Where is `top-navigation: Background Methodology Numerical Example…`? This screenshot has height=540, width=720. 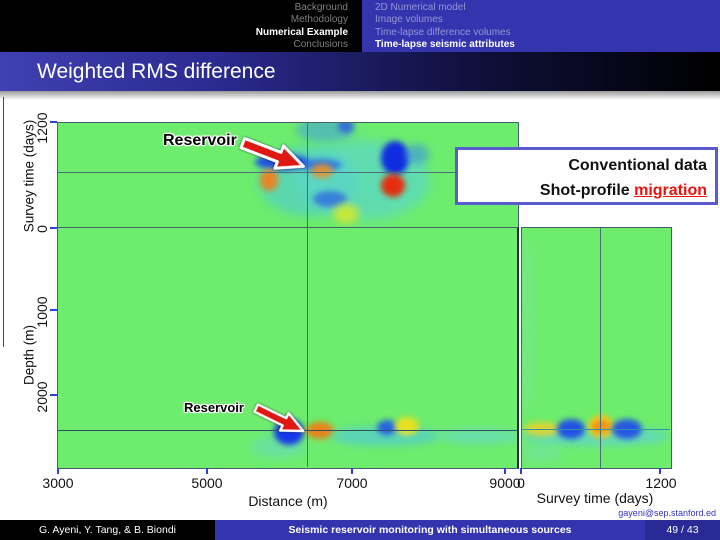
top-navigation: Background Methodology Numerical Example… is located at coordinates (360, 26).